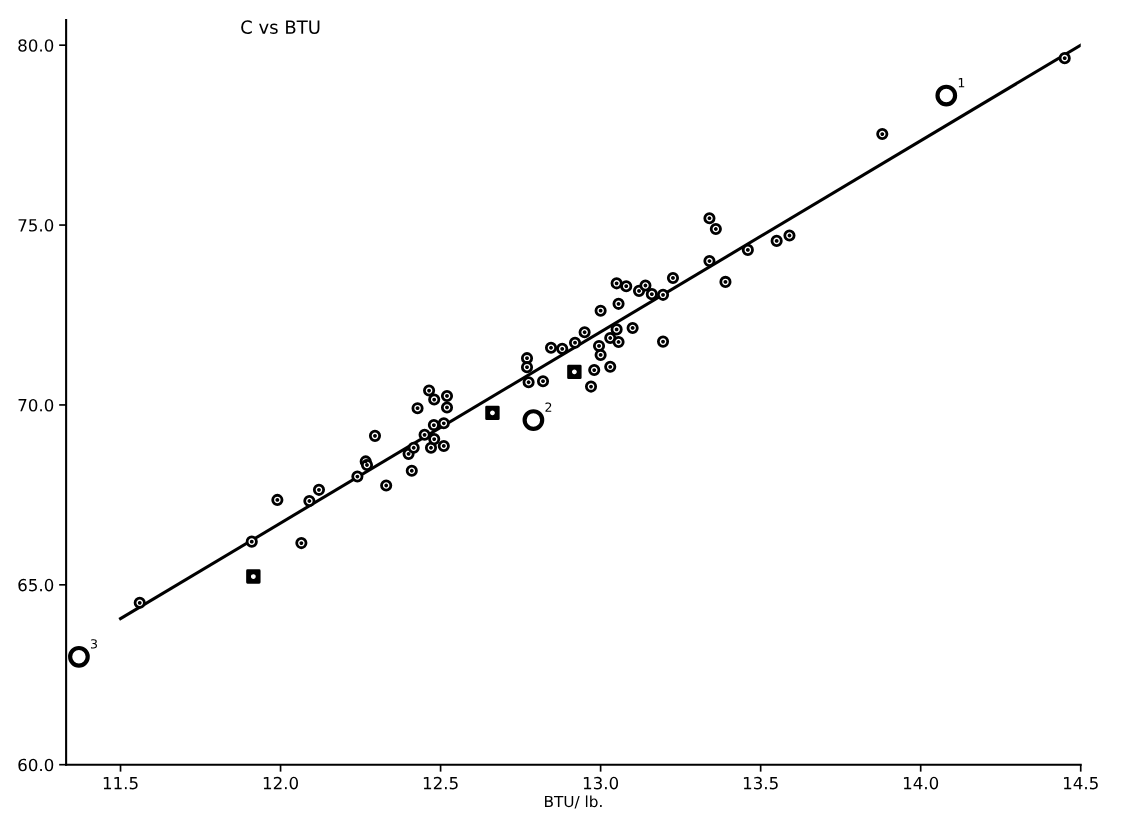 The height and width of the screenshot is (833, 1140). I want to click on y-tick-label: 70.0, so click(36, 405).